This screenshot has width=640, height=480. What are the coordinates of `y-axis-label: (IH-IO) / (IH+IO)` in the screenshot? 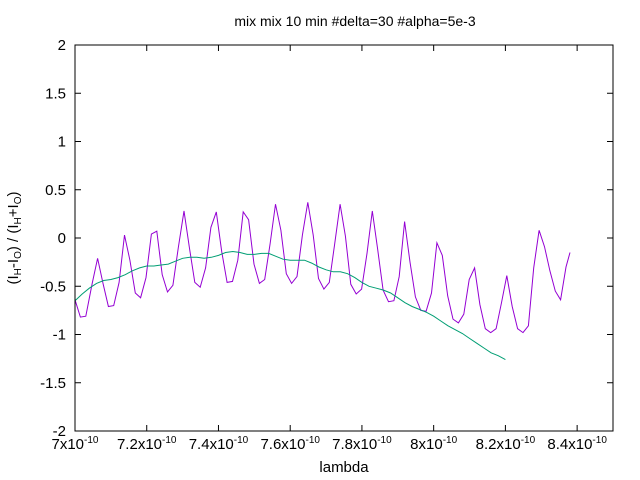 It's located at (14, 238).